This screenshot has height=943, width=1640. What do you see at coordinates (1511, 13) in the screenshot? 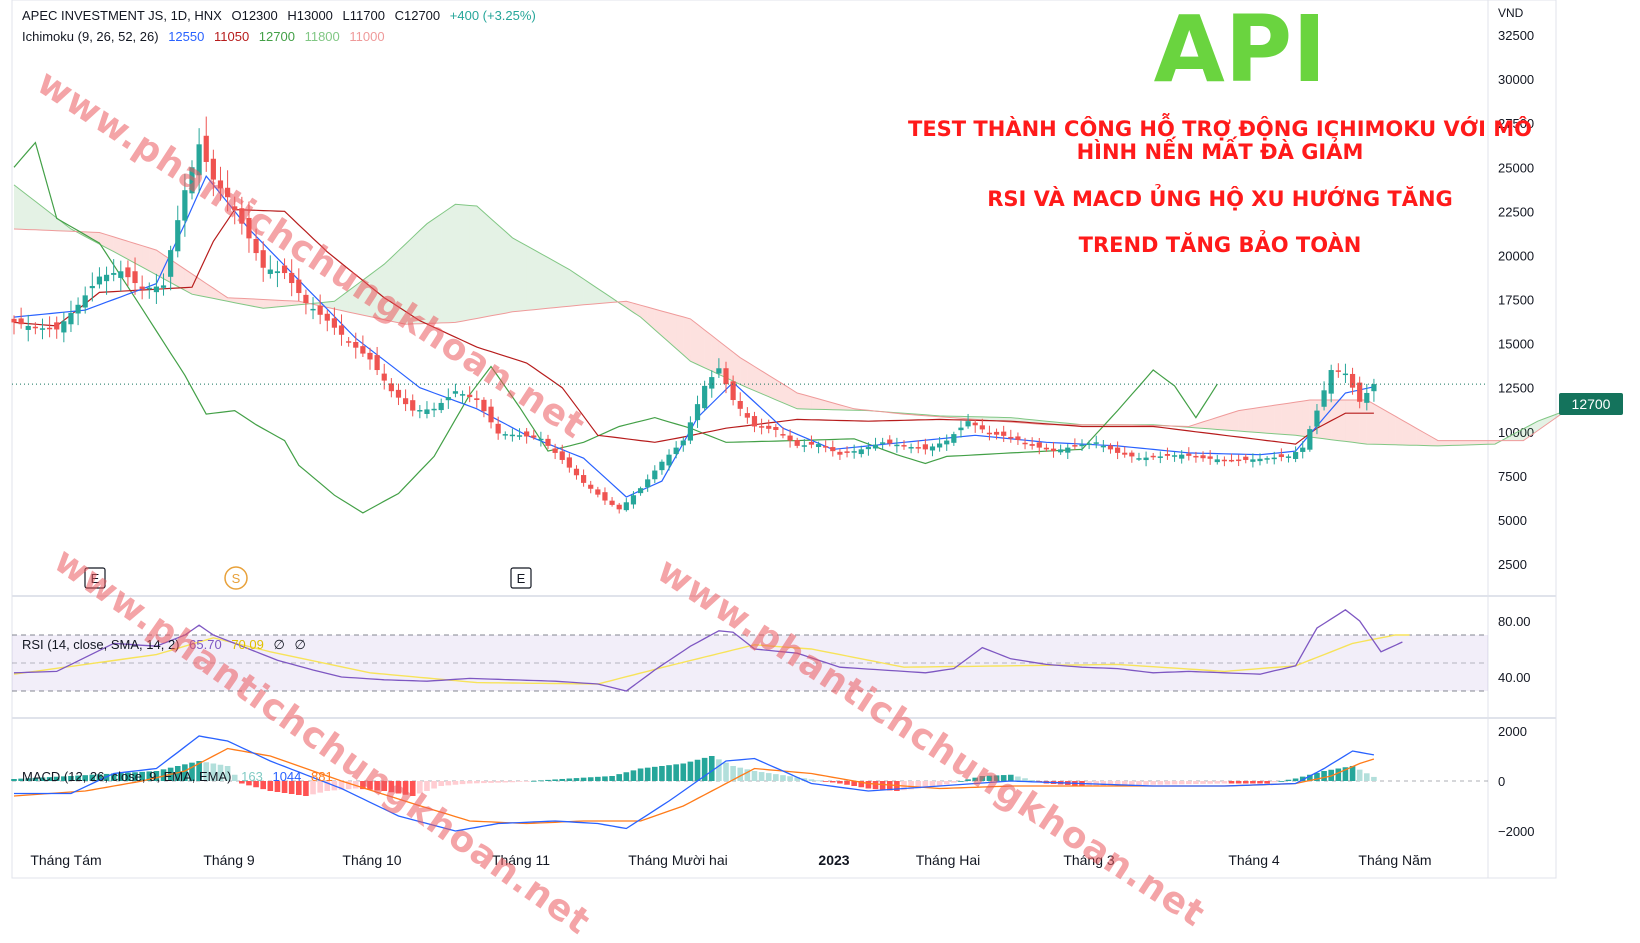
I see `price-unit-label: VND` at bounding box center [1511, 13].